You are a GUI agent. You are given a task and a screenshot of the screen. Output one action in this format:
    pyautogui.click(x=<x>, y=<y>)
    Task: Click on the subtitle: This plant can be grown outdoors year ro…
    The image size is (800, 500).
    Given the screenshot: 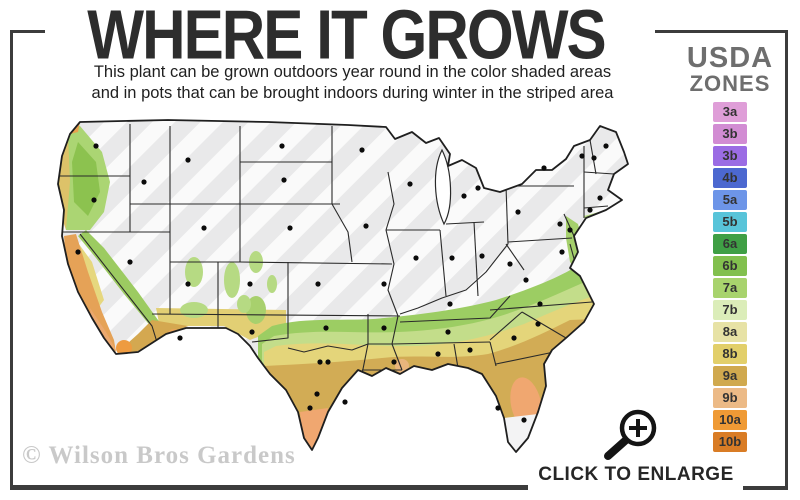 What is the action you would take?
    pyautogui.click(x=352, y=82)
    